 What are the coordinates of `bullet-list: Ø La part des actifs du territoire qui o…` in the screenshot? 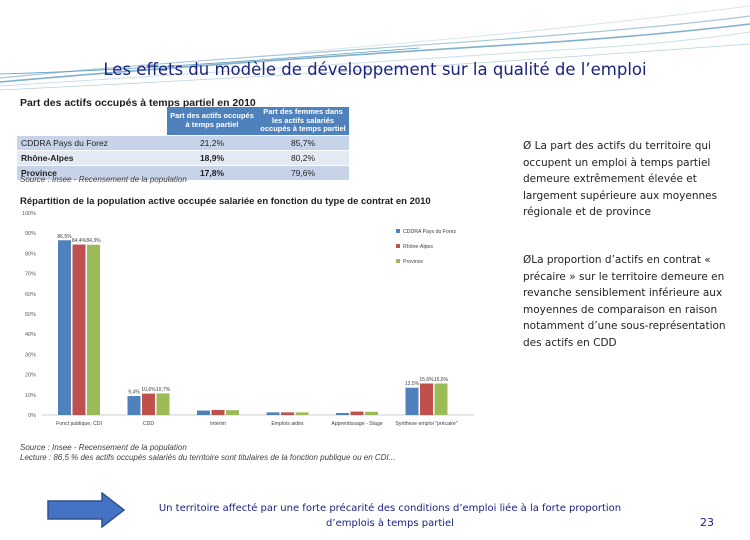 It's located at (628, 245).